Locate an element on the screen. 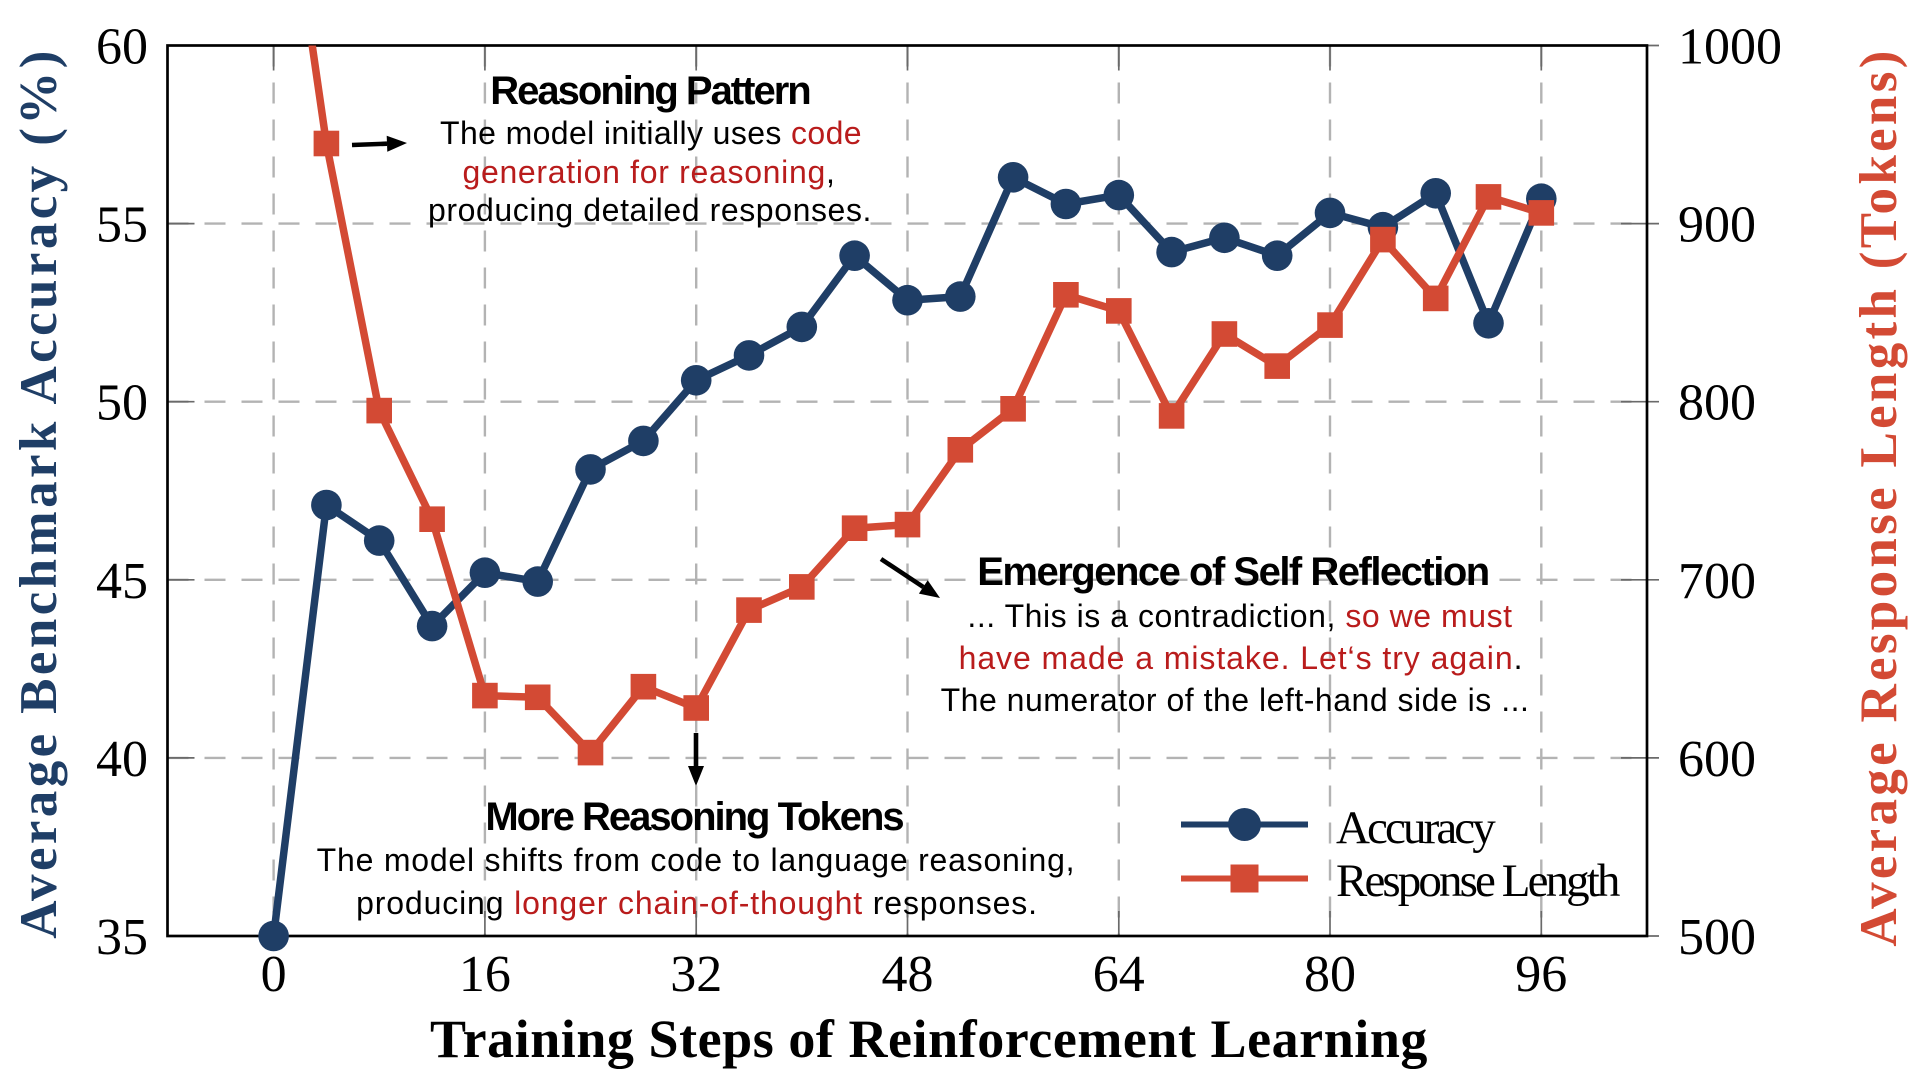 Image resolution: width=1922 pixels, height=1080 pixels. svg-text:... This is a contradiction, s: ... This is a contradiction, so we must is located at coordinates (1239, 616).